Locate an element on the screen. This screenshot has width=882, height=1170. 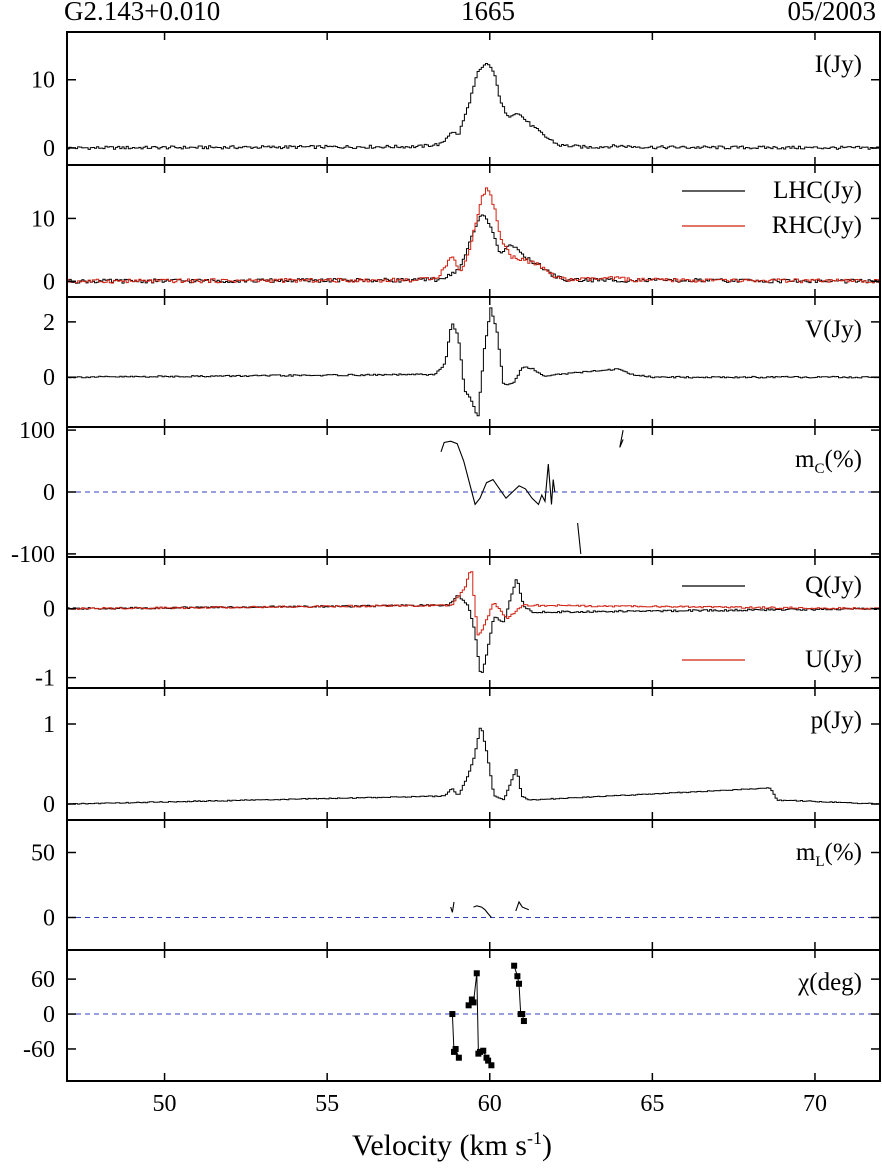
panel-QU: -1 0 Q(Jy) U(Jy) is located at coordinates (458, 624).